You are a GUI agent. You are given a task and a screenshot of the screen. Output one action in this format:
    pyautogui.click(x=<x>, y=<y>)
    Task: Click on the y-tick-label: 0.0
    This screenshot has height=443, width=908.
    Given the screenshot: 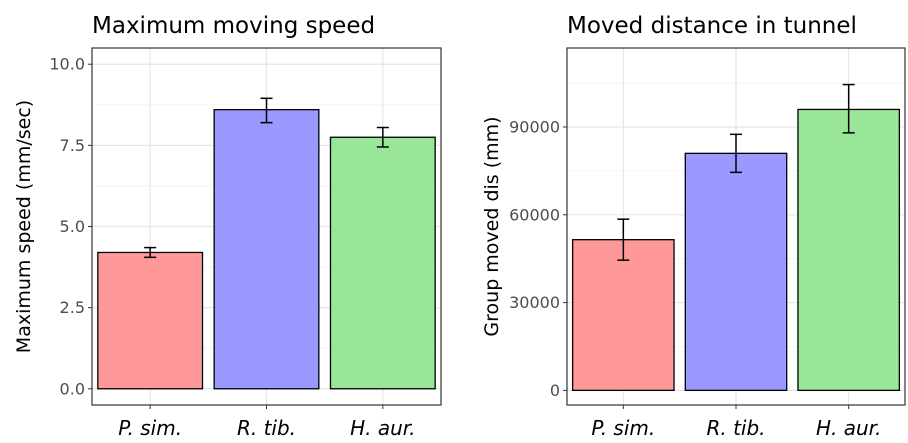 What is the action you would take?
    pyautogui.click(x=72, y=388)
    